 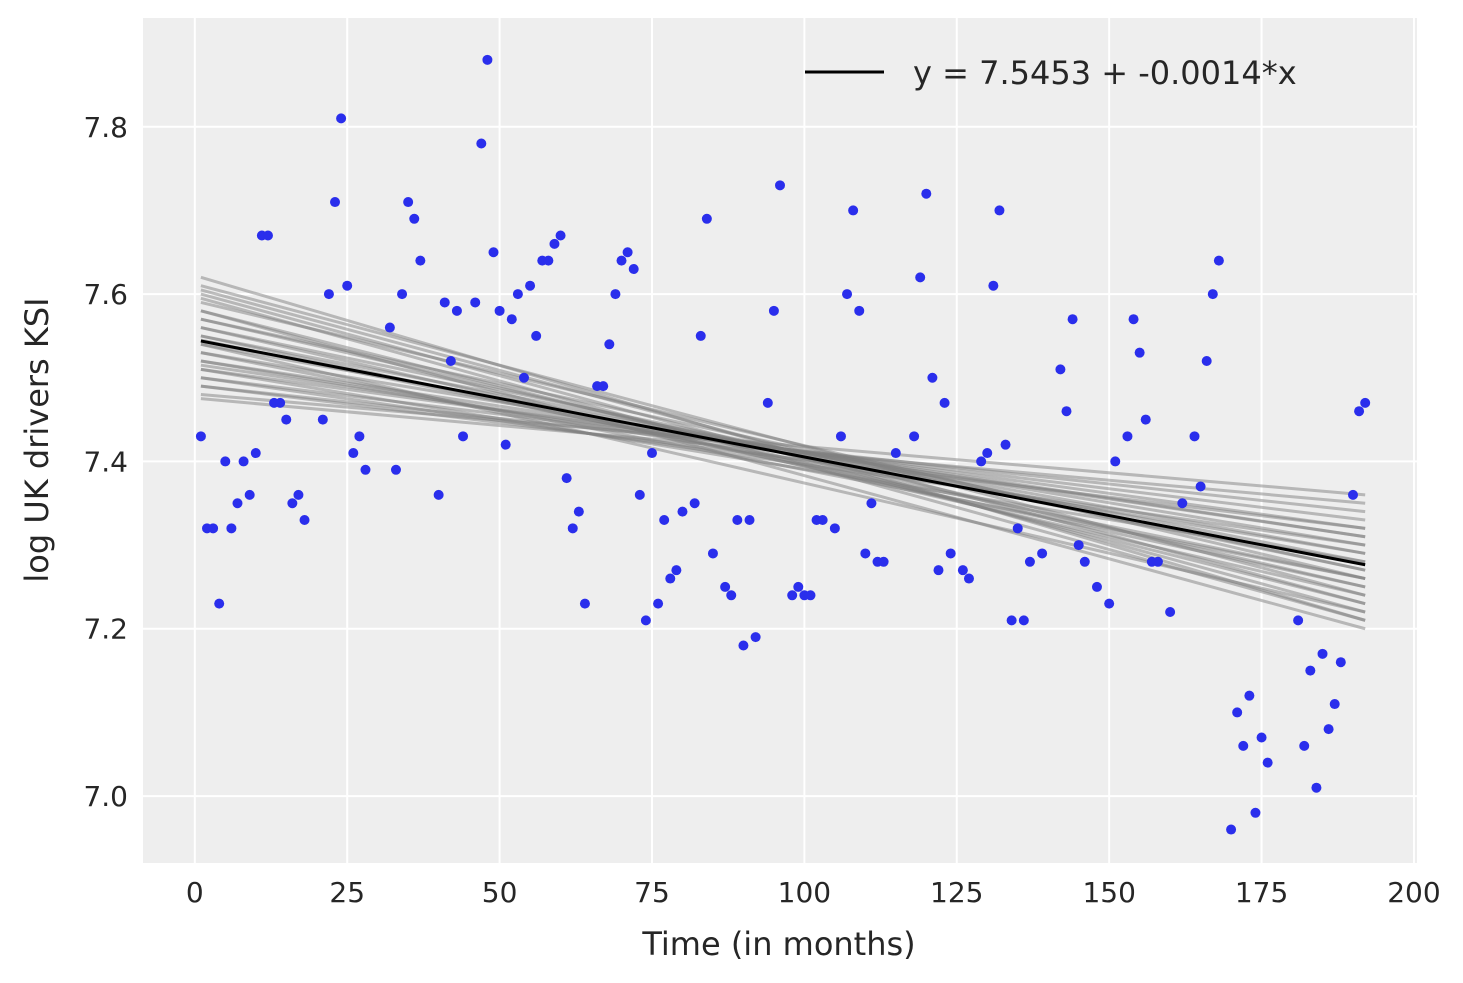 I want to click on y-tick-label-1: 7.2, so click(x=105, y=629).